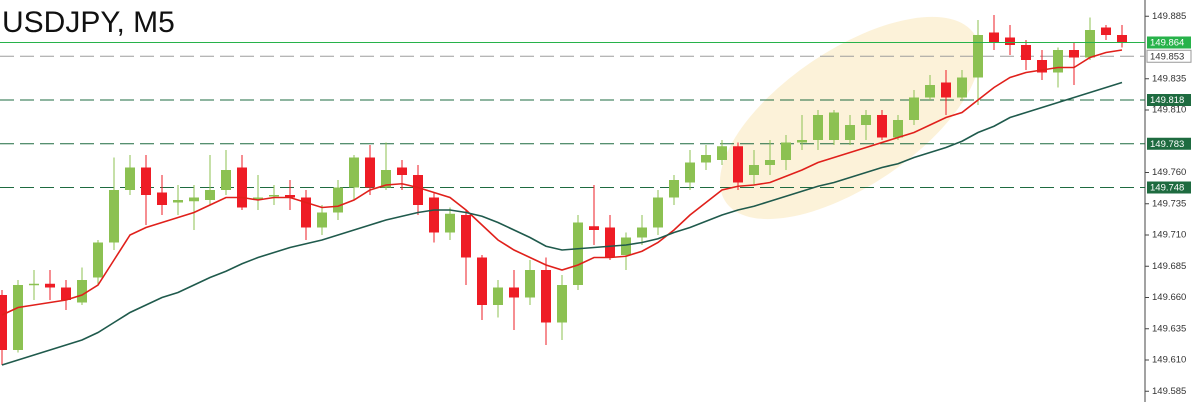 The image size is (1200, 402). I want to click on price-label: 149.783, so click(1167, 144).